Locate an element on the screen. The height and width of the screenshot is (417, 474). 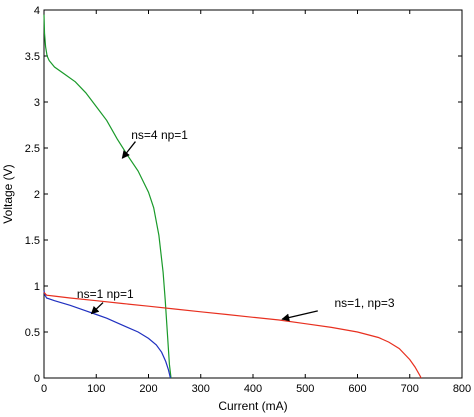
x-tick-label: 800 is located at coordinates (462, 389).